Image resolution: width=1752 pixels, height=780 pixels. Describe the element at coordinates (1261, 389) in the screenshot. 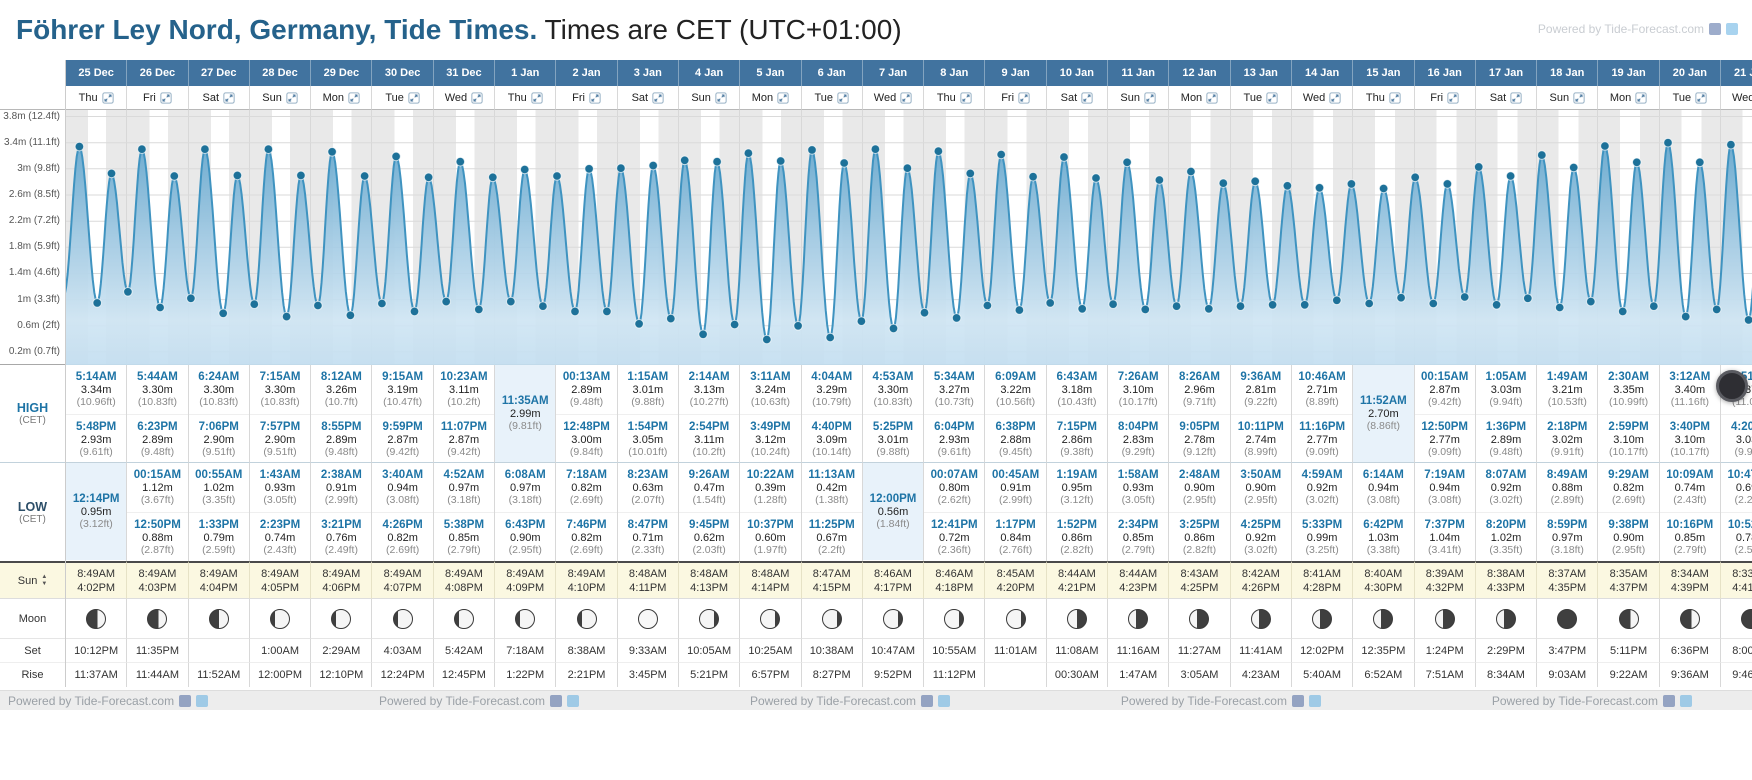

I see `high-tide-entry: 9:36AM 2.81m (9.22ft)` at that location.